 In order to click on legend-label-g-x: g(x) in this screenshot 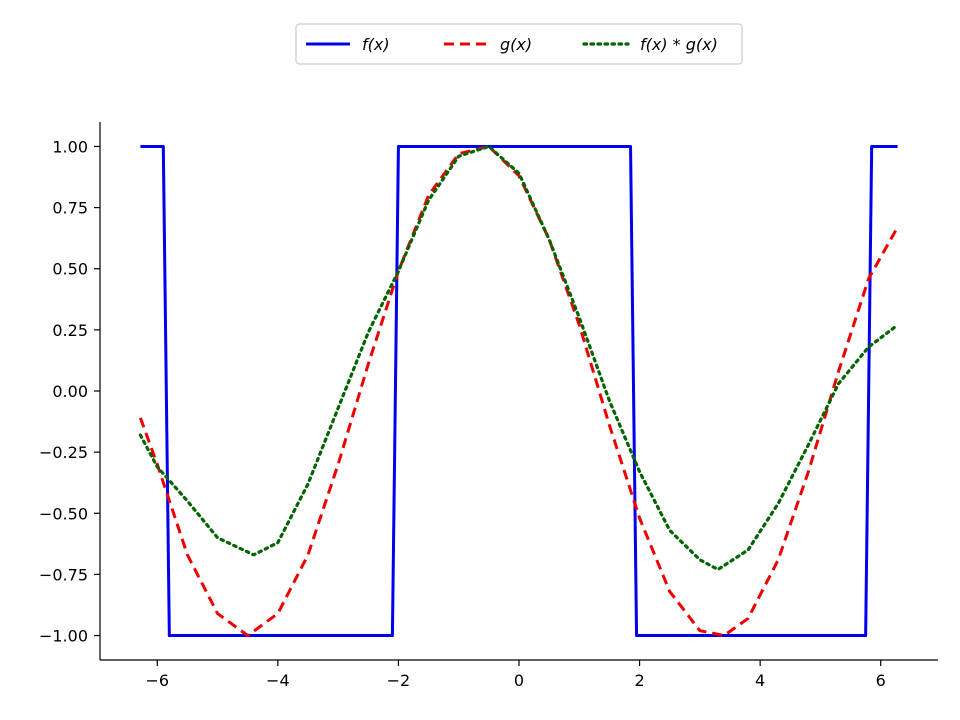, I will do `click(516, 44)`.